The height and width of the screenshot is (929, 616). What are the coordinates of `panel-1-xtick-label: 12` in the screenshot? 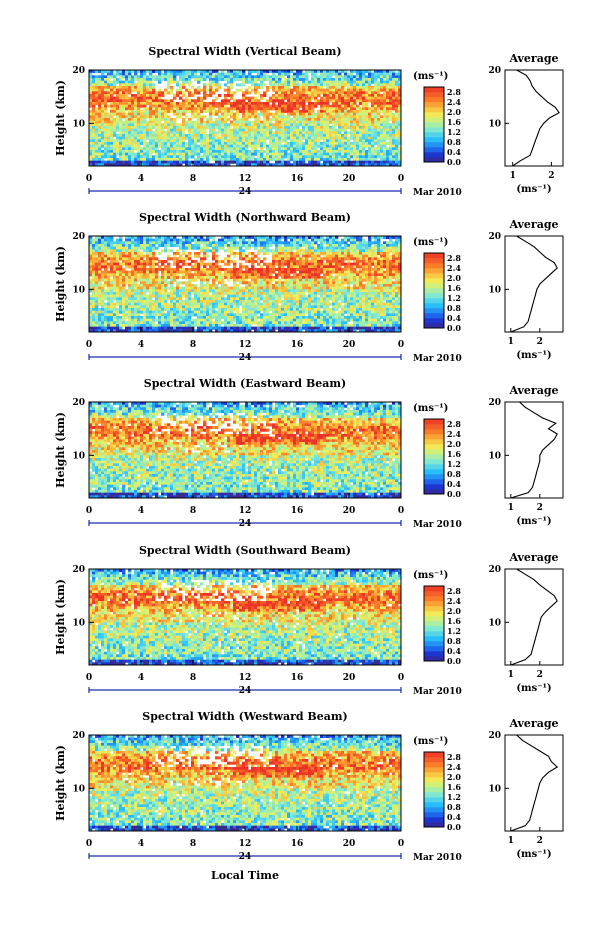 It's located at (245, 179).